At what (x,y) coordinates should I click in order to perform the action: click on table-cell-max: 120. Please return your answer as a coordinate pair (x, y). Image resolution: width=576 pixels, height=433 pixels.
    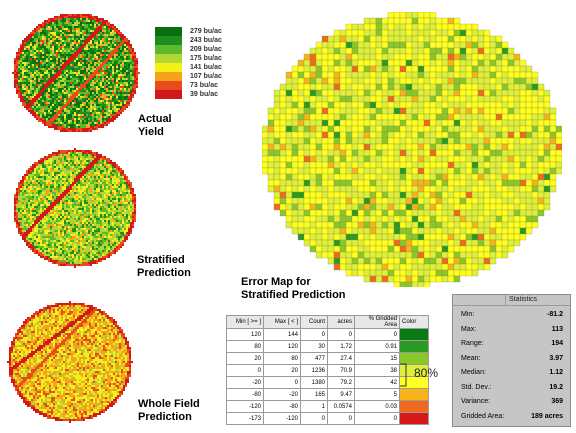
    Looking at the image, I should click on (282, 346).